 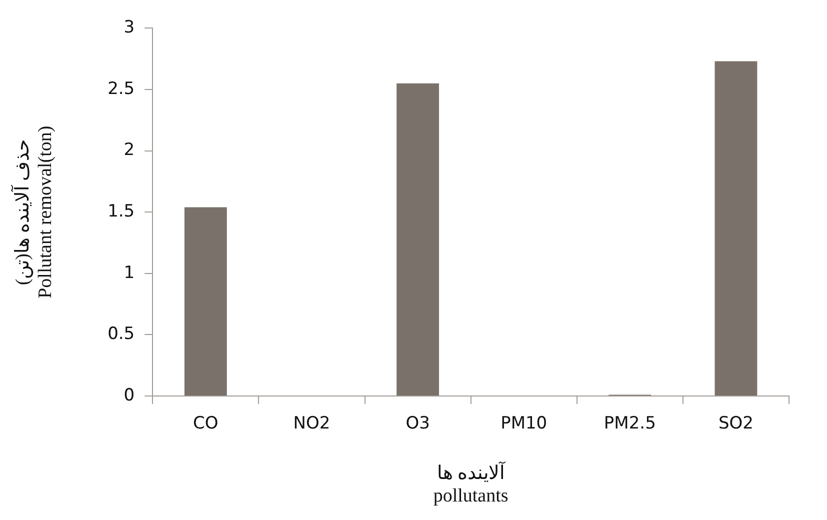 What do you see at coordinates (129, 150) in the screenshot?
I see `y-tick-label: 2` at bounding box center [129, 150].